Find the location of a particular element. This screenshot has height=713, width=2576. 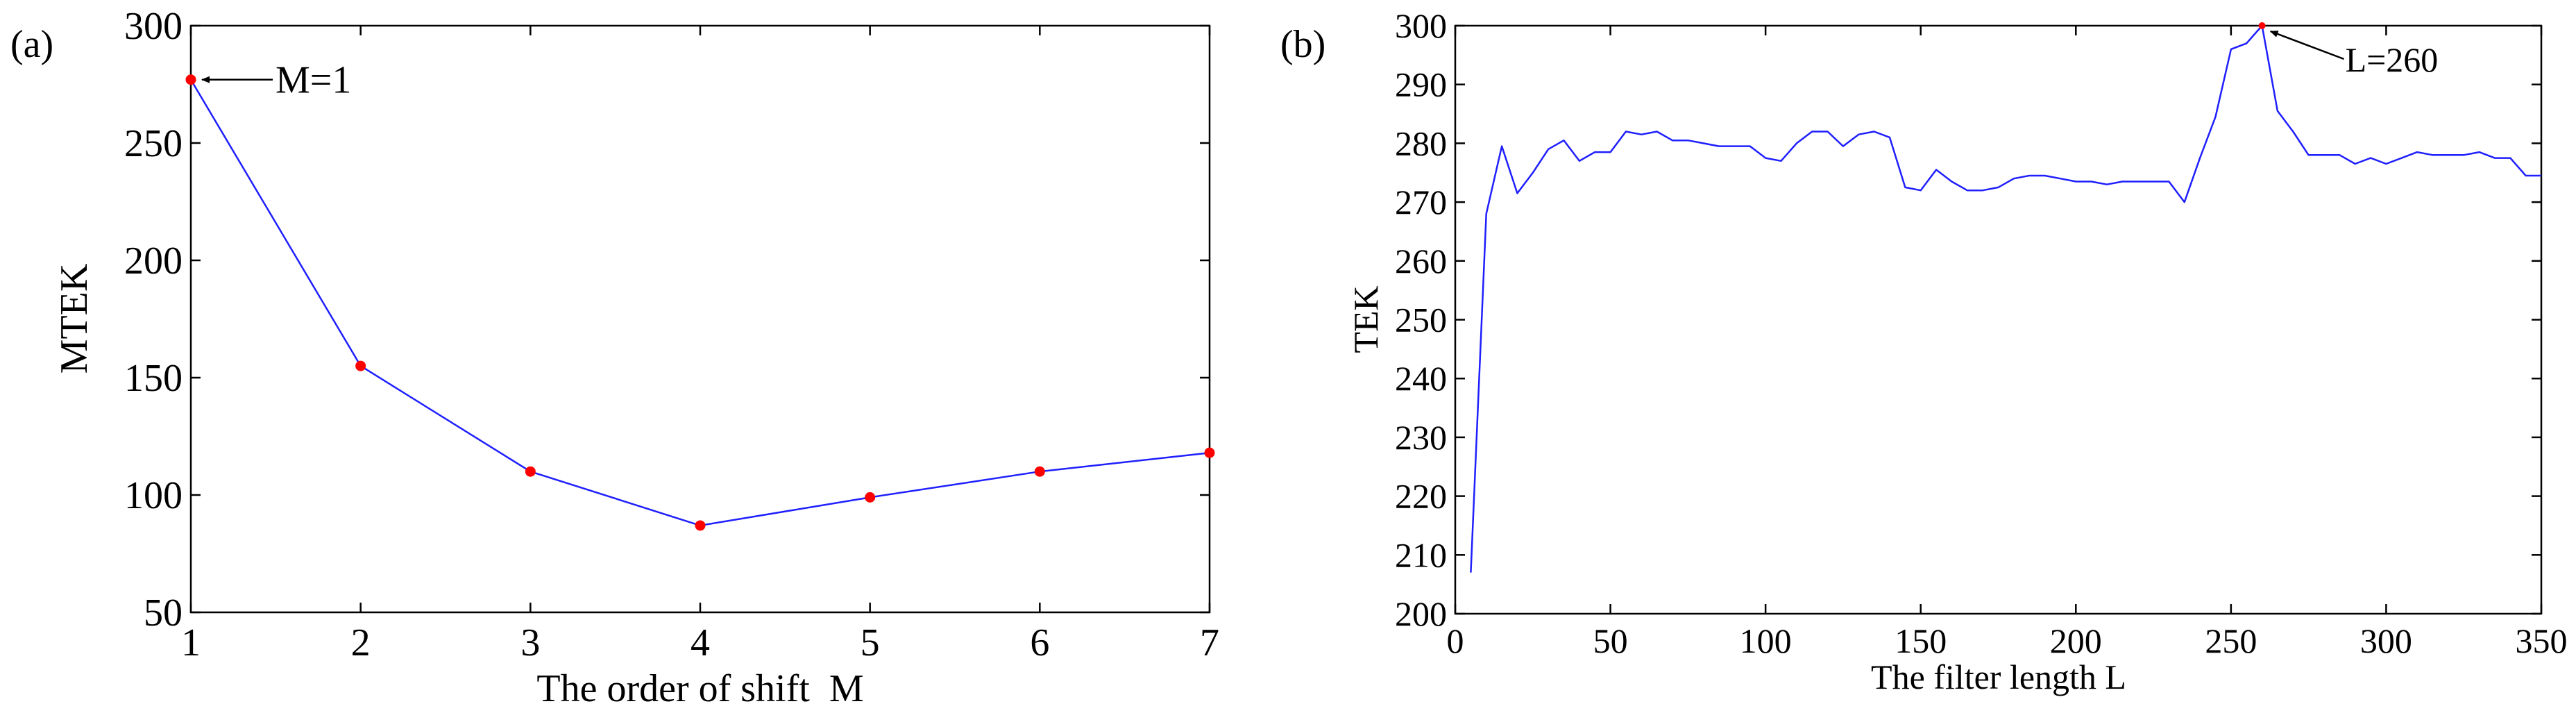

x-tick-label: 0 is located at coordinates (1456, 640).